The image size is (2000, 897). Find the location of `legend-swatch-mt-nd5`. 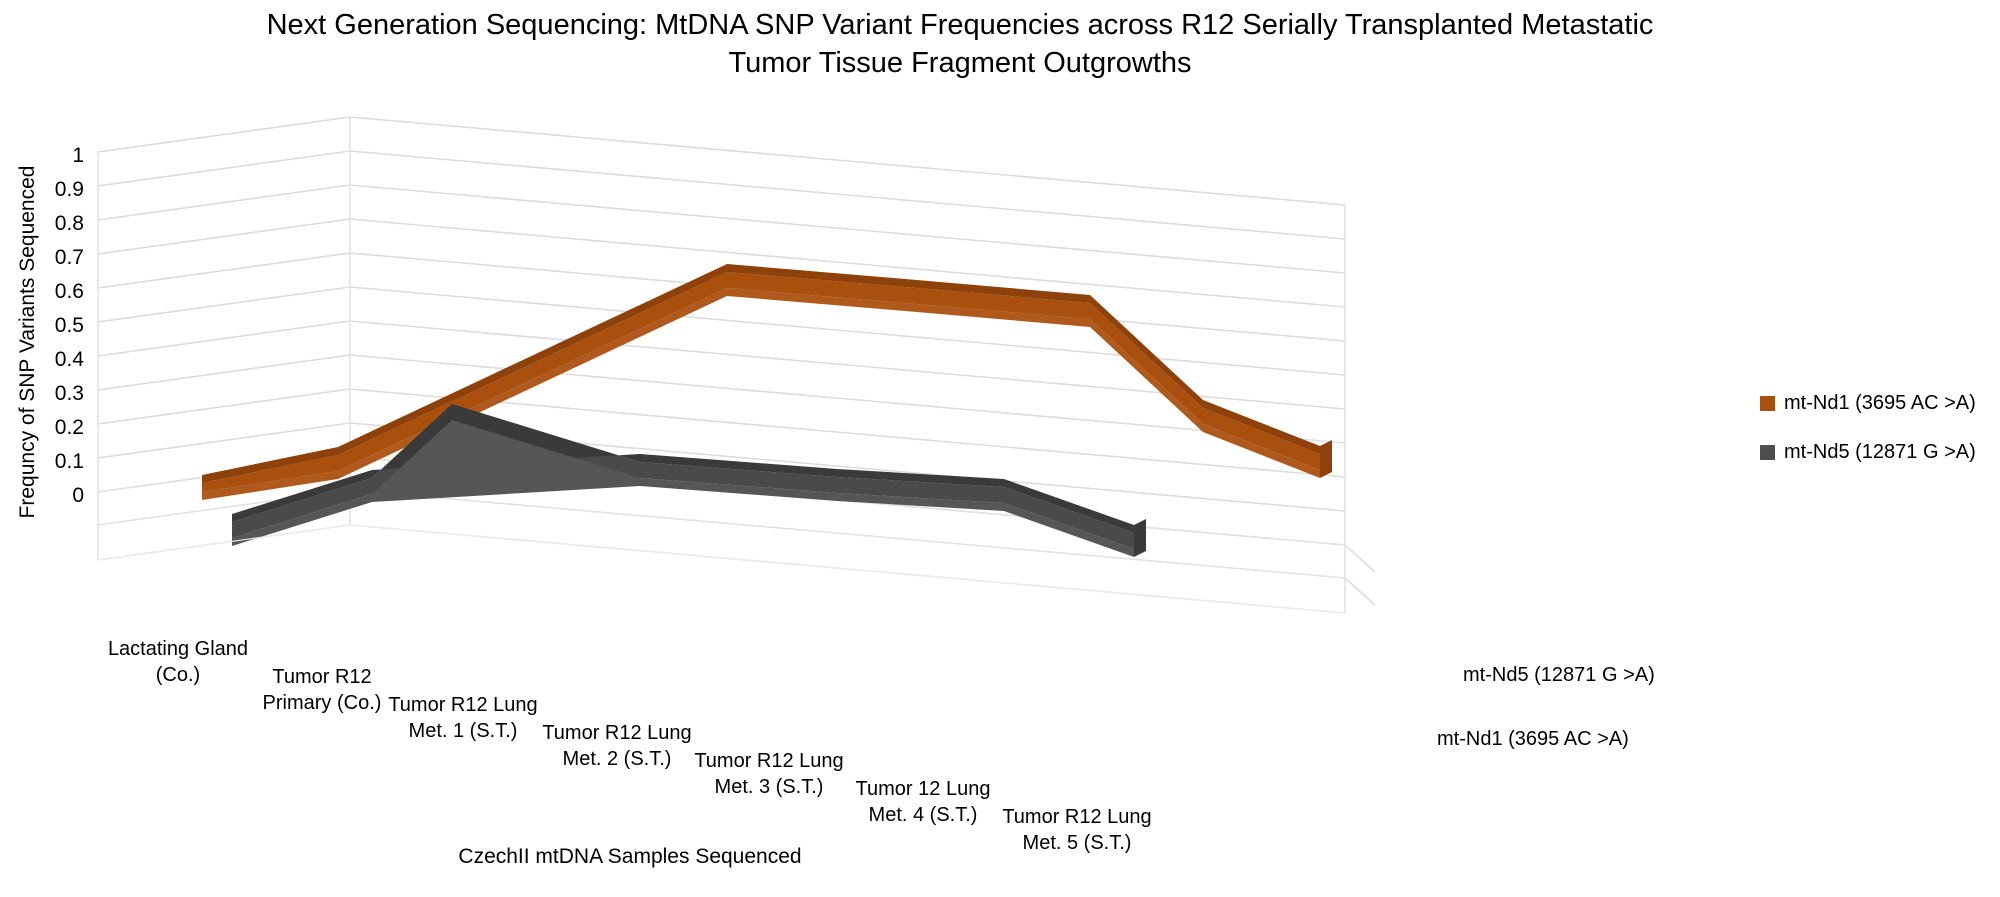

legend-swatch-mt-nd5 is located at coordinates (1767, 452).